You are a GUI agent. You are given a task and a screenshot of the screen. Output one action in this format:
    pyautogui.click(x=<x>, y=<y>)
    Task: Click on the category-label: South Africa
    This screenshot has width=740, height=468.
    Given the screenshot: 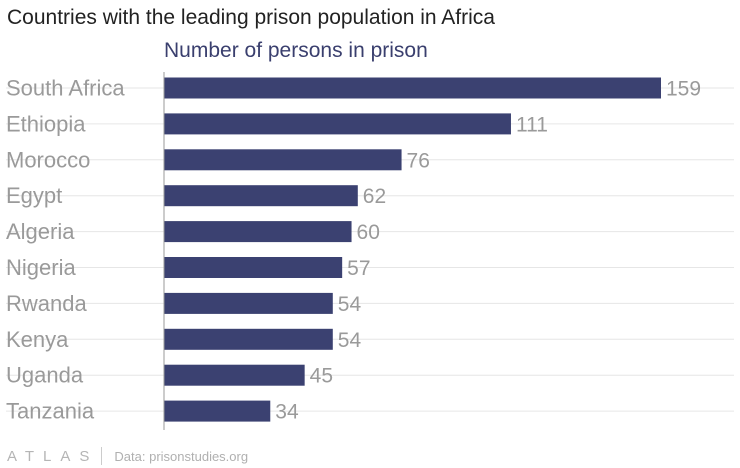 What is the action you would take?
    pyautogui.click(x=65, y=88)
    